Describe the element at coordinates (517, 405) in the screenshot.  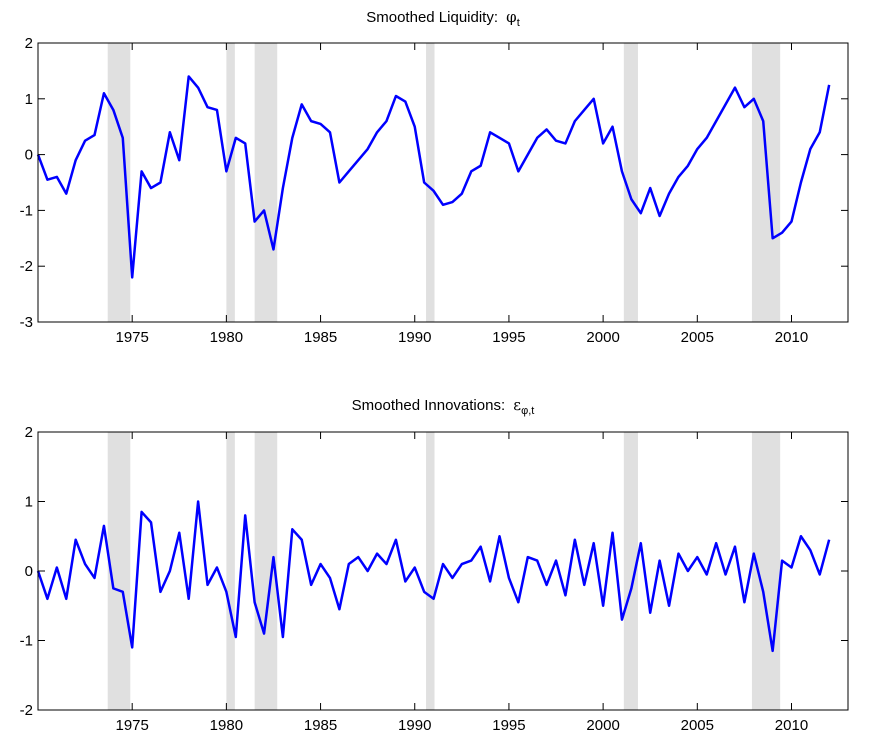
I see `title-symbol: ε` at that location.